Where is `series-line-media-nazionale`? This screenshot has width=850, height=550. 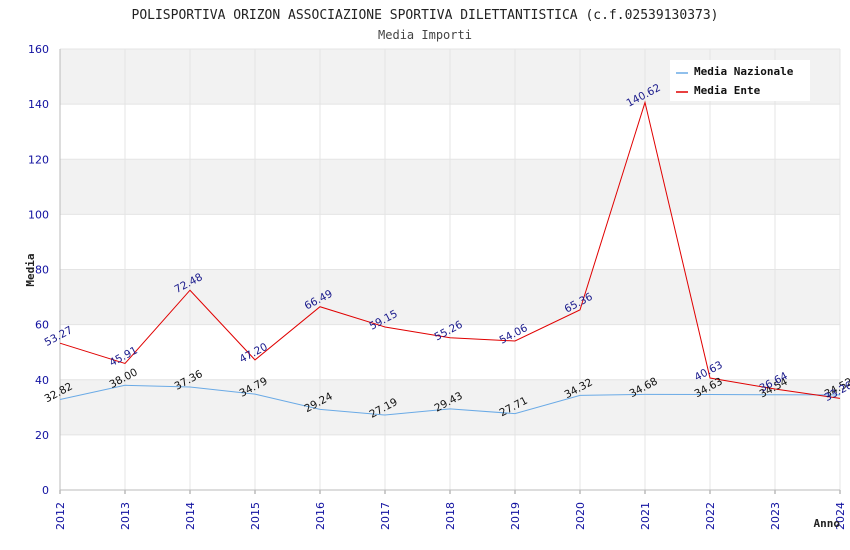 series-line-media-nazionale is located at coordinates (450, 400).